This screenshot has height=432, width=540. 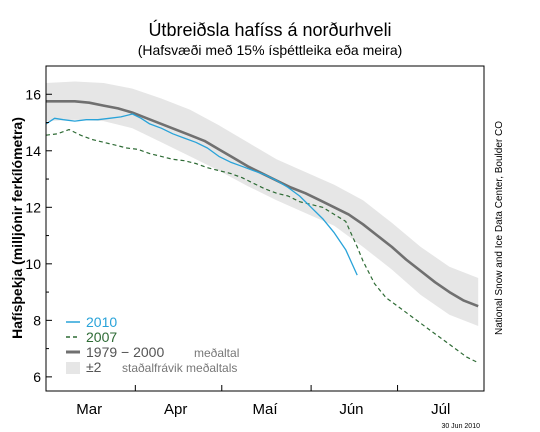 What do you see at coordinates (33, 151) in the screenshot?
I see `y-tick-label: 14` at bounding box center [33, 151].